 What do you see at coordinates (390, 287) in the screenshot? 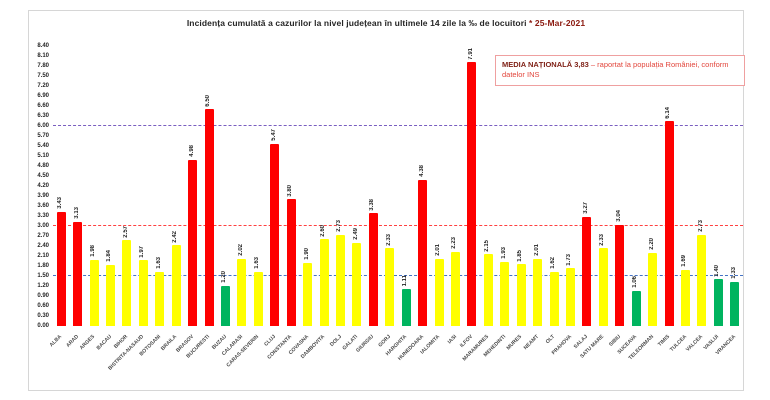
I see `bar-GORJ` at bounding box center [390, 287].